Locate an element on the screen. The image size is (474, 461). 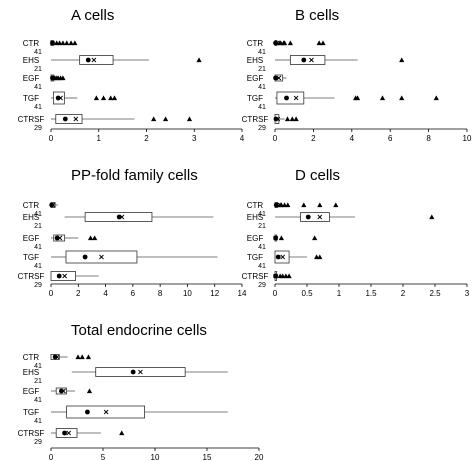
x-tick-label: 3 is located at coordinates (467, 293).